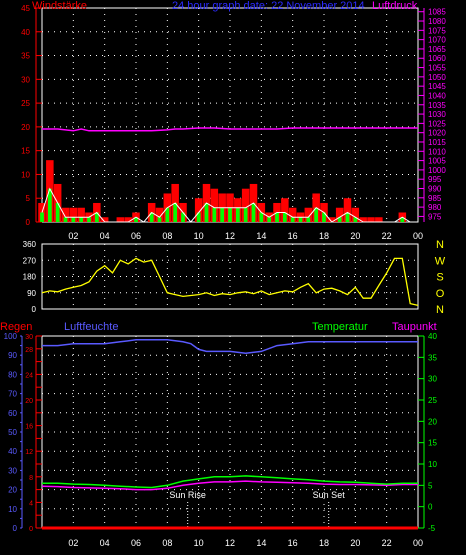  I want to click on wind-y-tick: 40, so click(25, 32).